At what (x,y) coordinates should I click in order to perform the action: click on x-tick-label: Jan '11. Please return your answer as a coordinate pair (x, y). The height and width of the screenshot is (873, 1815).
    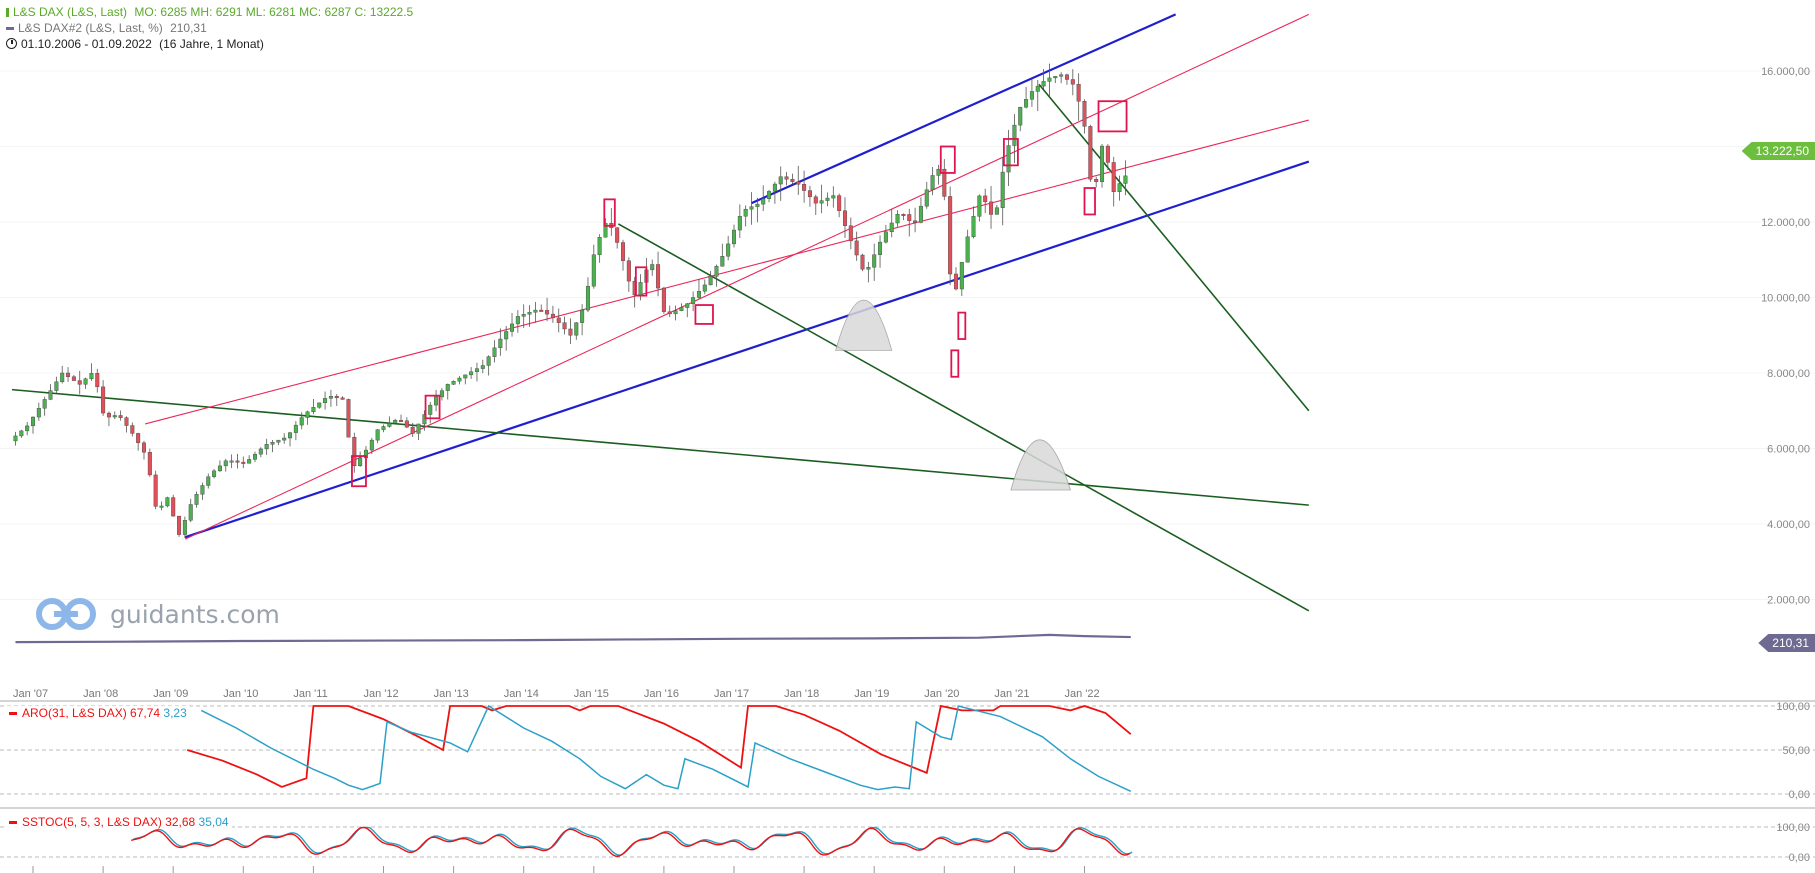
    Looking at the image, I should click on (310, 694).